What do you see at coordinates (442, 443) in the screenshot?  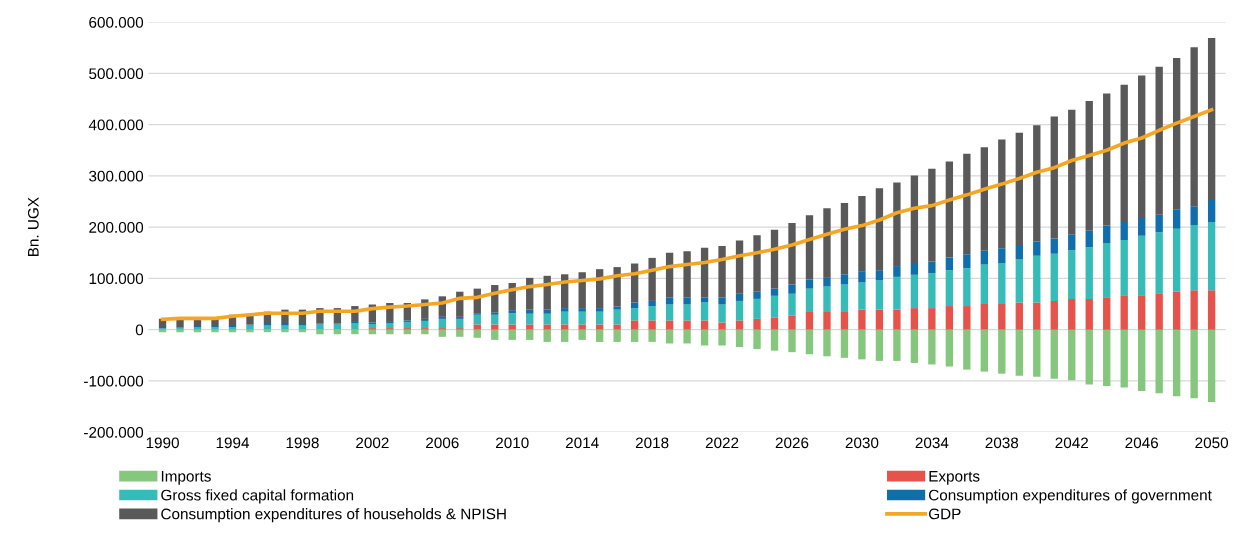 I see `x-tick-label: 2006` at bounding box center [442, 443].